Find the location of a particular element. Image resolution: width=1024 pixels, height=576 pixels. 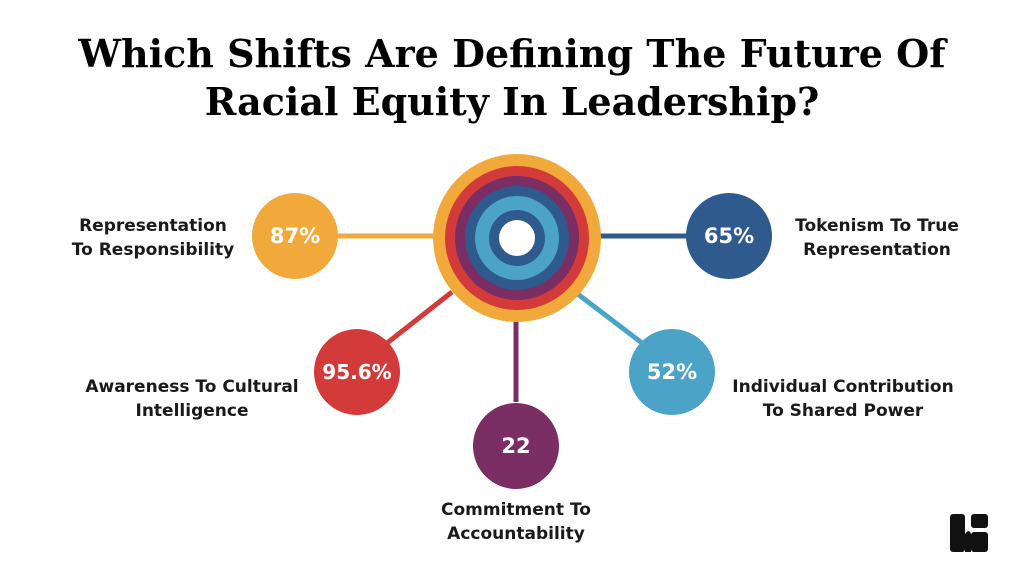

title-line-2: Racial Equity In Leadership? is located at coordinates (512, 101).